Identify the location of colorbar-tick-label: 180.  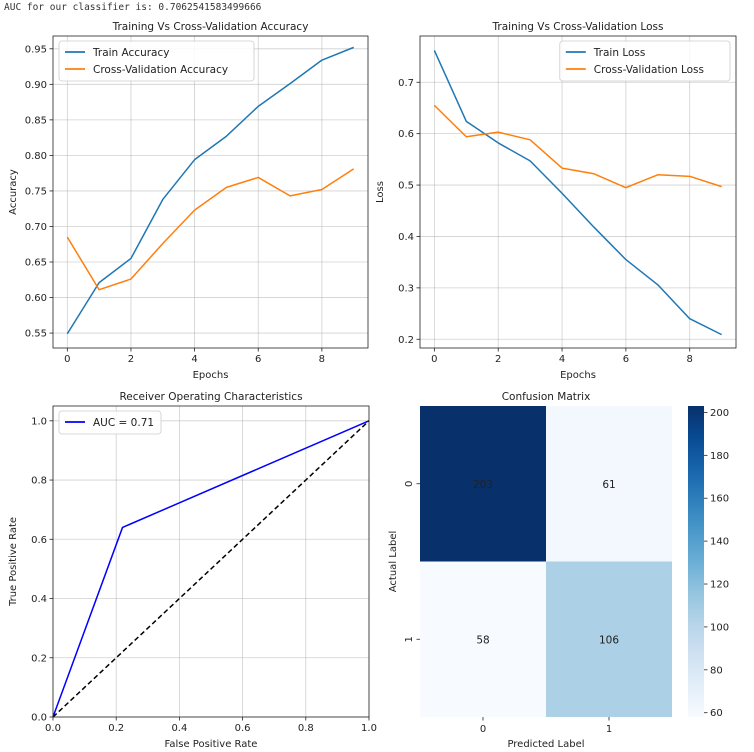
(719, 456).